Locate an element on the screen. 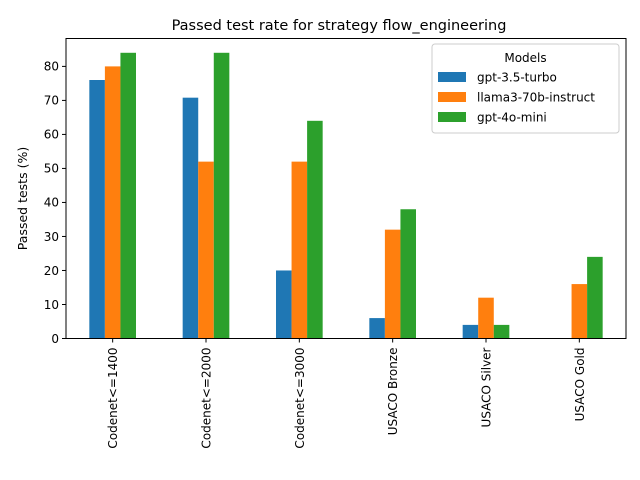  legend-title: Models is located at coordinates (525, 58).